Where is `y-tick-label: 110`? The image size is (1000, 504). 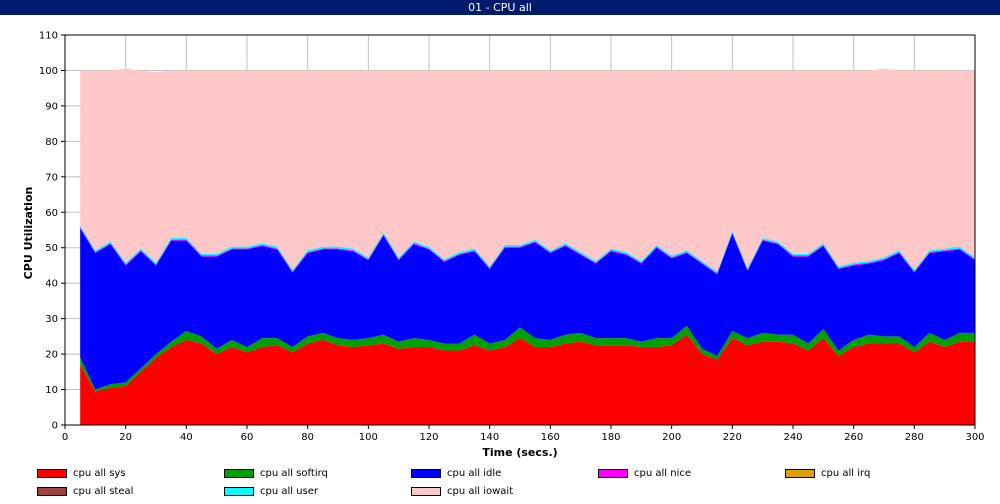 y-tick-label: 110 is located at coordinates (48, 36).